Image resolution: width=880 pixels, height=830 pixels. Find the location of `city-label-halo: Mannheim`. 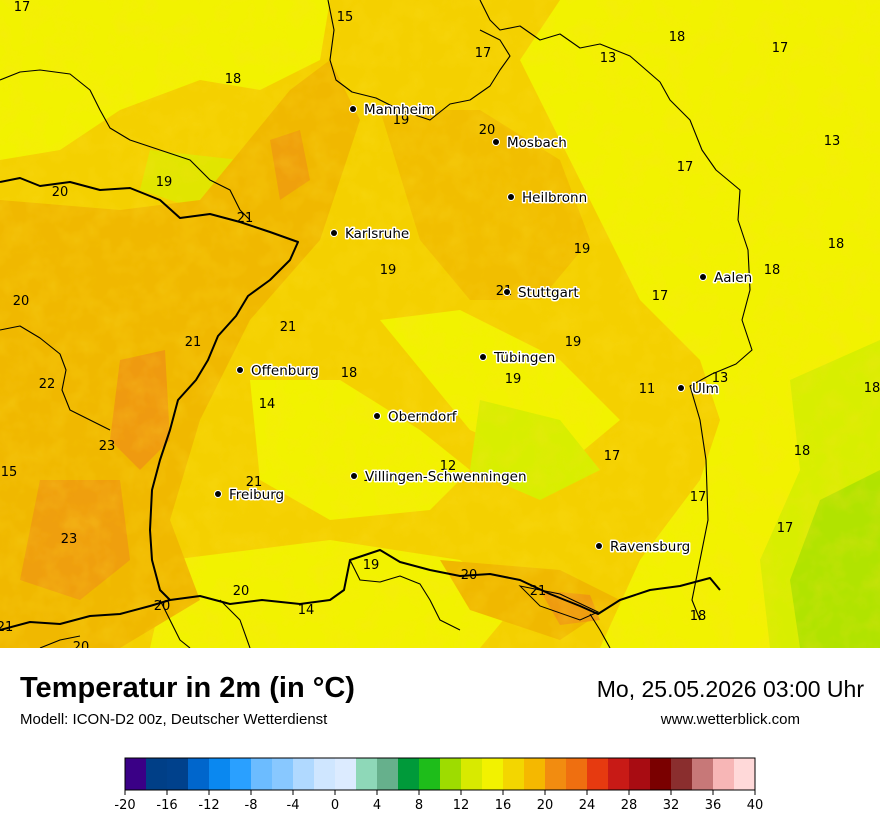

city-label-halo: Mannheim is located at coordinates (399, 110).